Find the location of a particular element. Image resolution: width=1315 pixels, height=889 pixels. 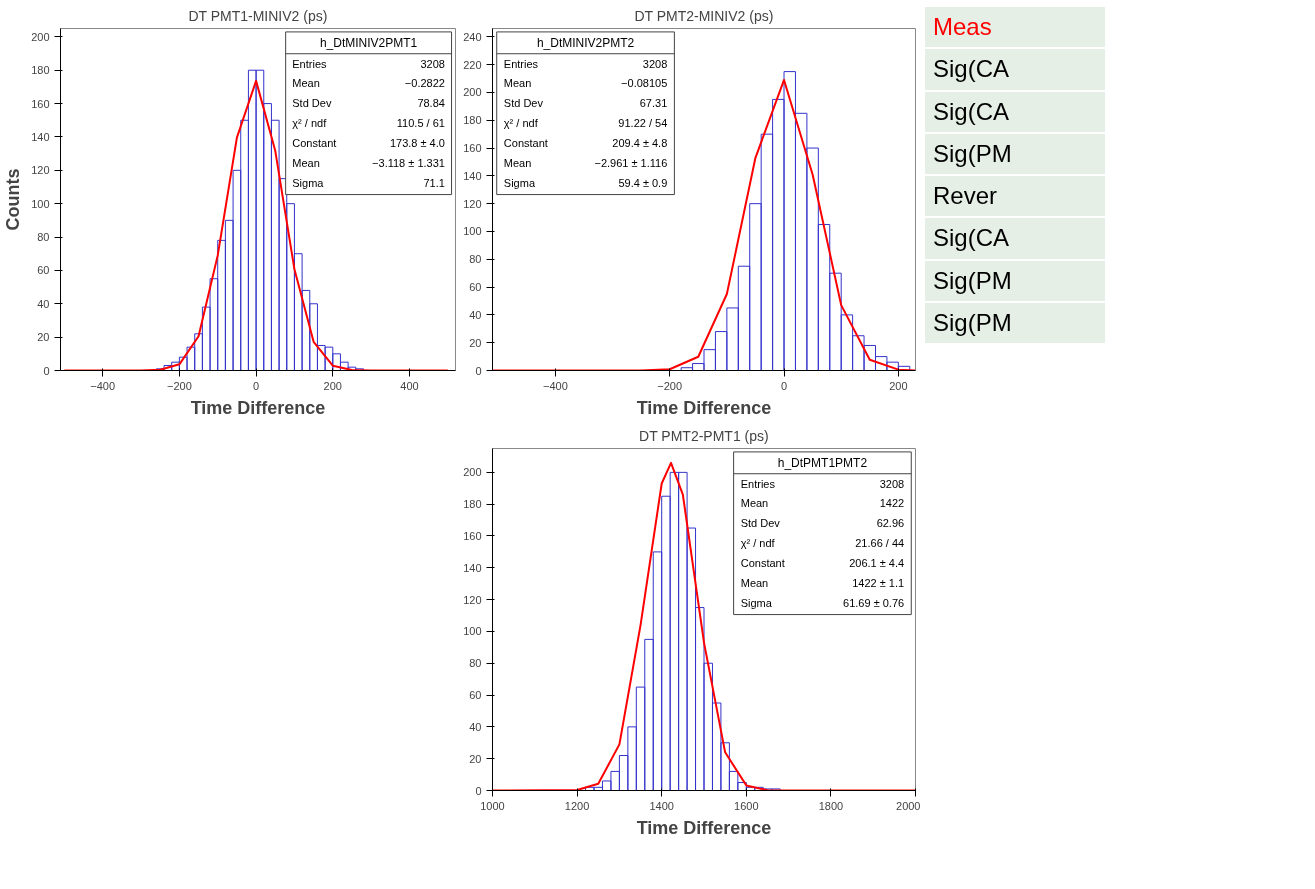

annotation: 91.22 / 54 is located at coordinates (643, 123).